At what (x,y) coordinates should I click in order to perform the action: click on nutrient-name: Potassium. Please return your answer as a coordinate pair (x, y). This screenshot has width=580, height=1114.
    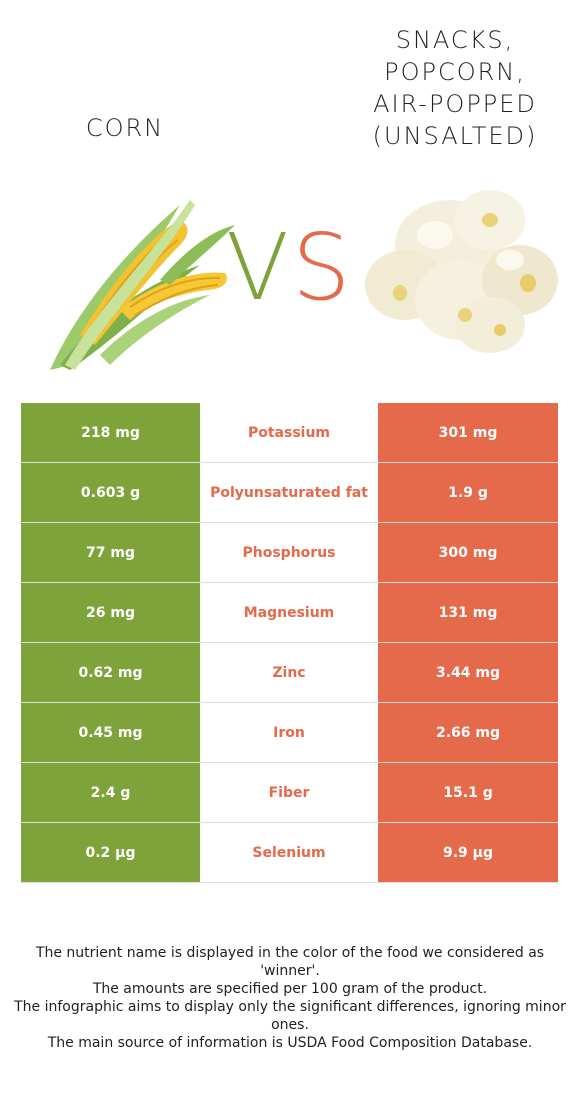
    Looking at the image, I should click on (289, 433).